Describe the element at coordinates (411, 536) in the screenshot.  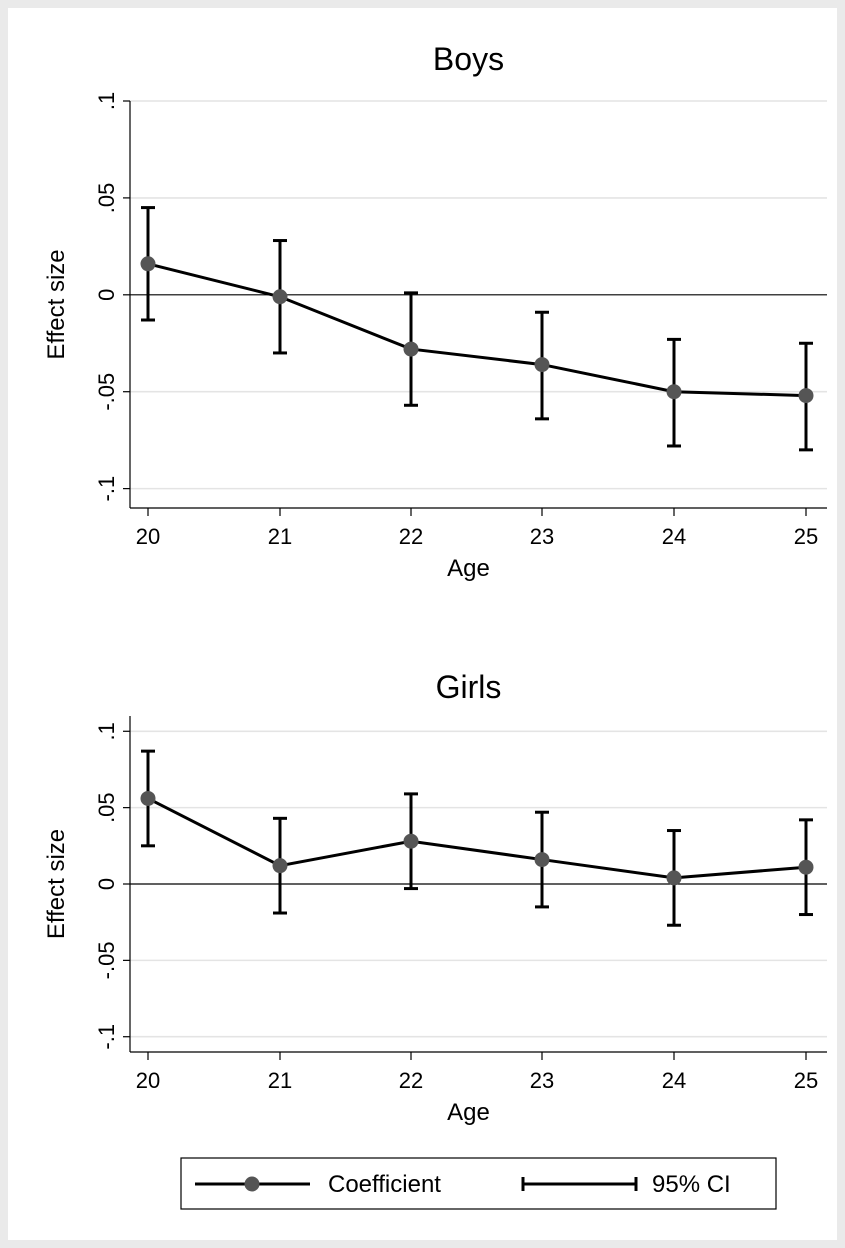
I see `panel-1-x-tick-label: 22` at that location.